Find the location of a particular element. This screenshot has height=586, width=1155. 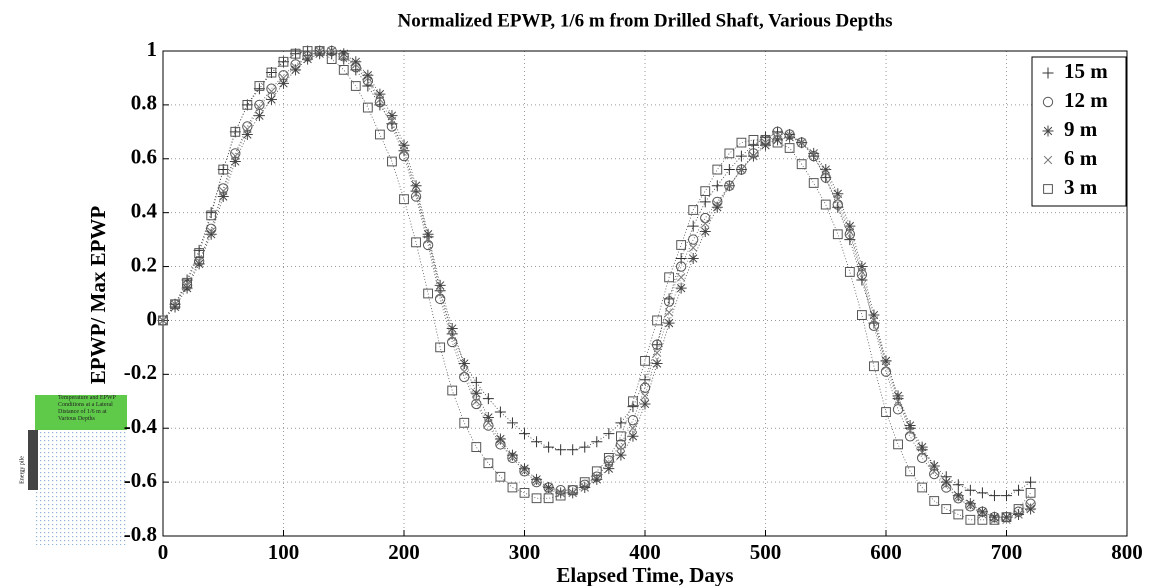

legend-label: 6 m is located at coordinates (1081, 158).